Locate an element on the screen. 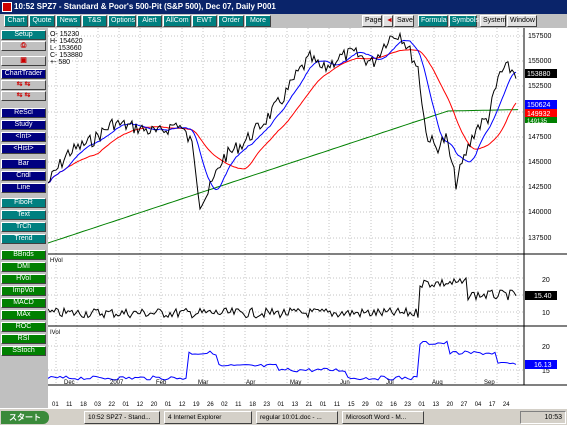 The width and height of the screenshot is (567, 425). hist-button: <Hist> is located at coordinates (23, 149).